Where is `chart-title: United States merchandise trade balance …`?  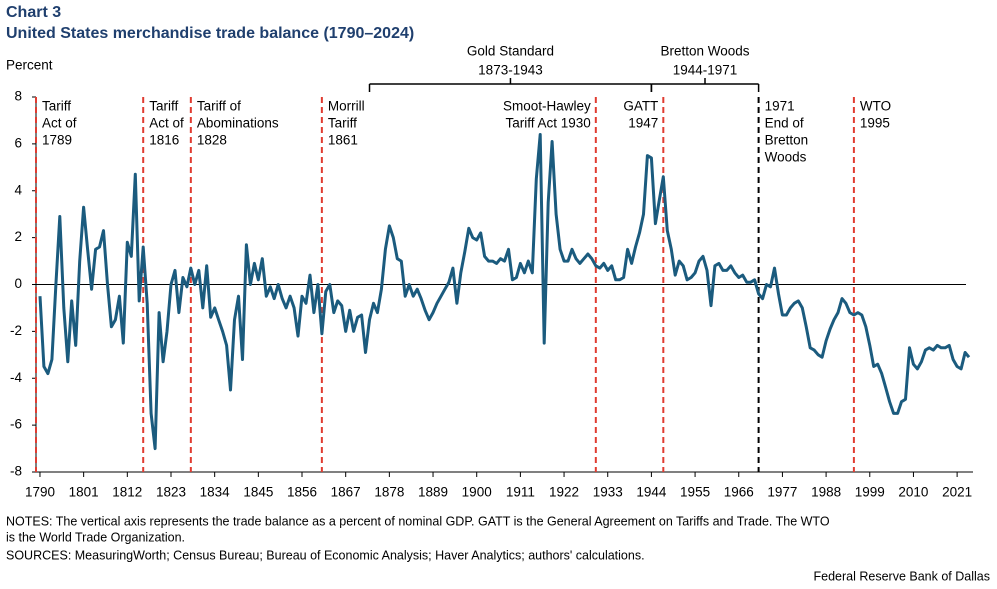 chart-title: United States merchandise trade balance … is located at coordinates (210, 33).